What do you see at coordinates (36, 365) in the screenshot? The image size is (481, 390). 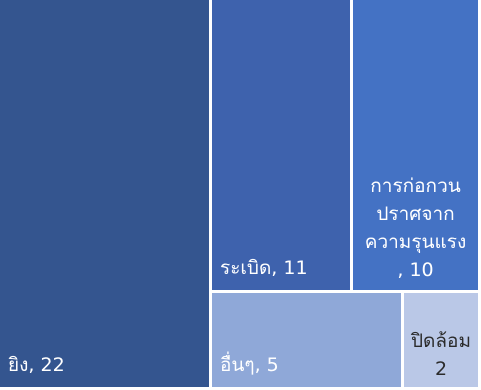 I see `label-shooting: ยิง, 22` at bounding box center [36, 365].